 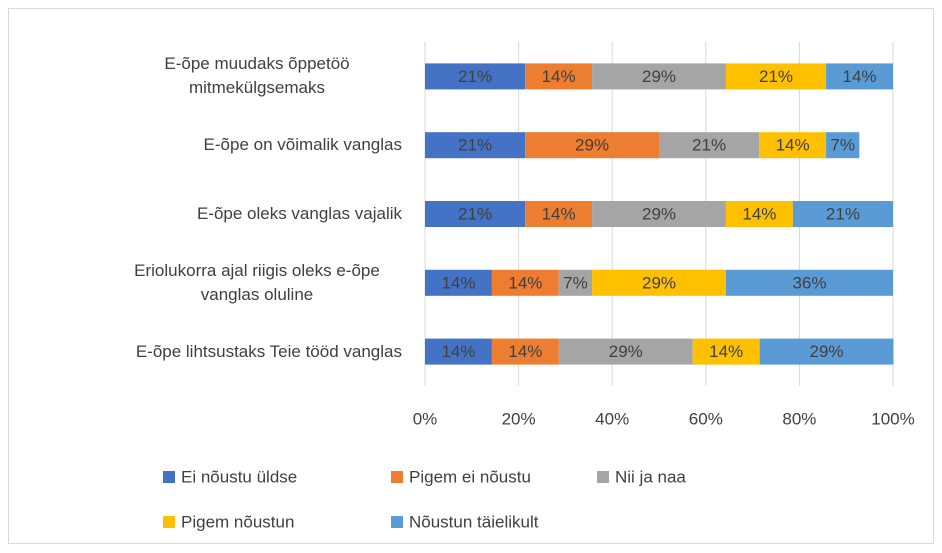 What do you see at coordinates (519, 418) in the screenshot?
I see `x-tick-label: 20%` at bounding box center [519, 418].